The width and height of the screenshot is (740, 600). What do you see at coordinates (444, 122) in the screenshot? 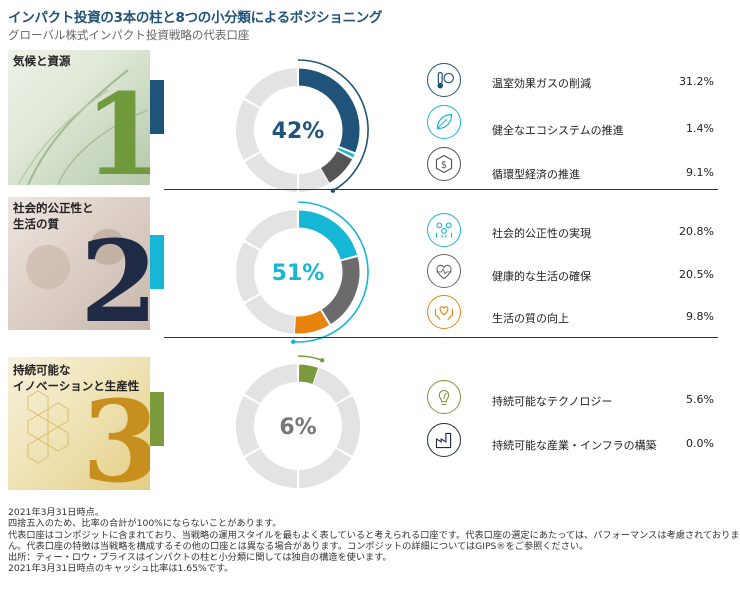
I see `leaf-icon` at bounding box center [444, 122].